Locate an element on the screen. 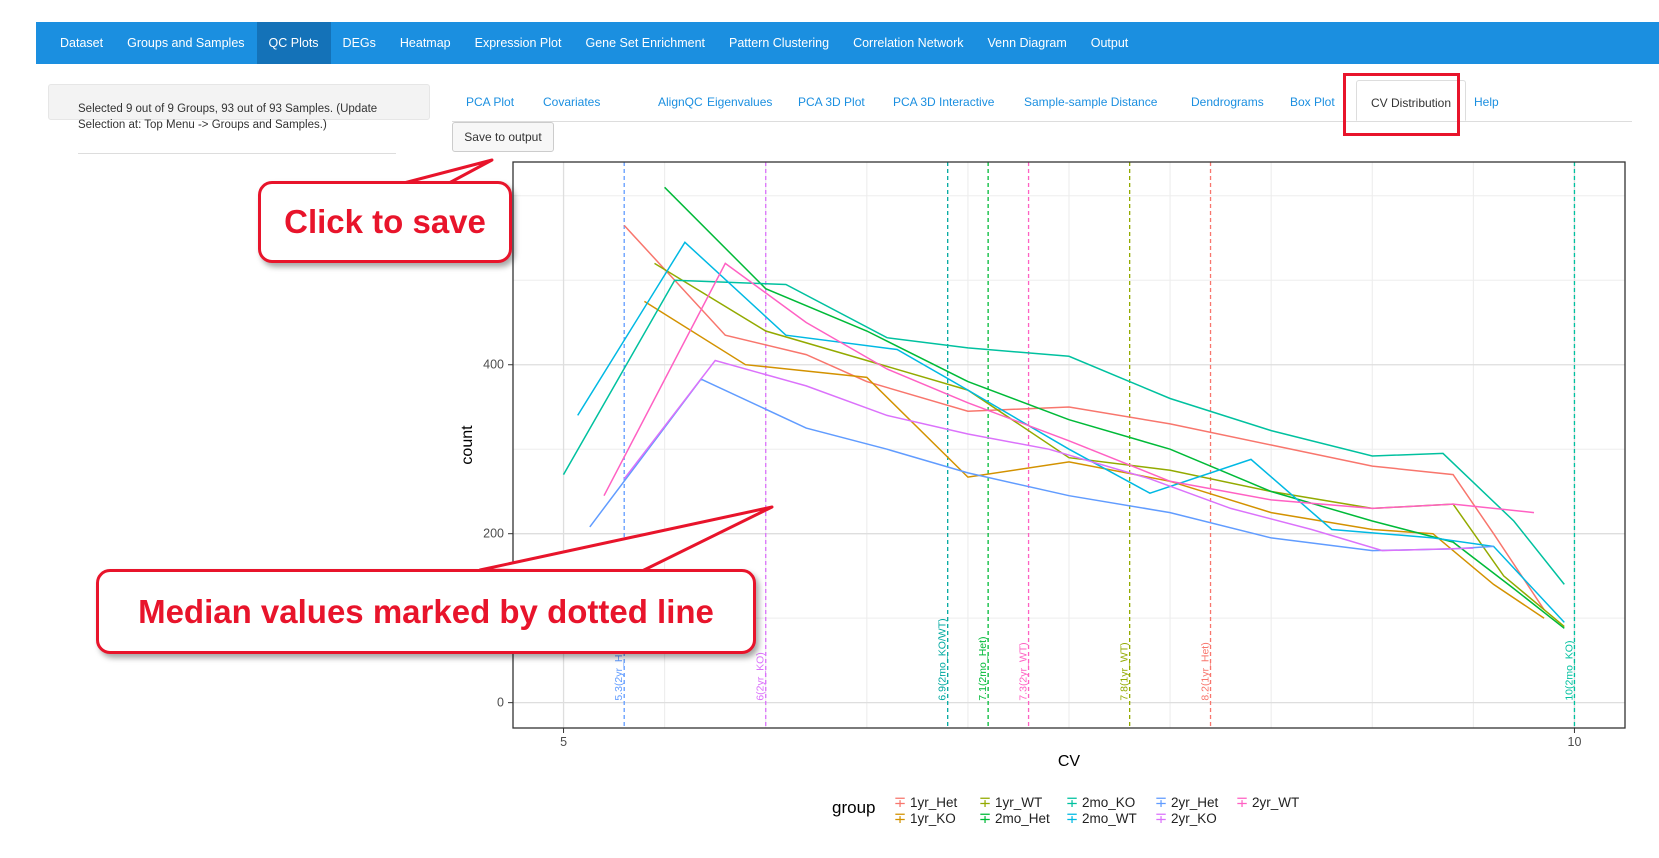  y-tick-label: 0 is located at coordinates (500, 703).